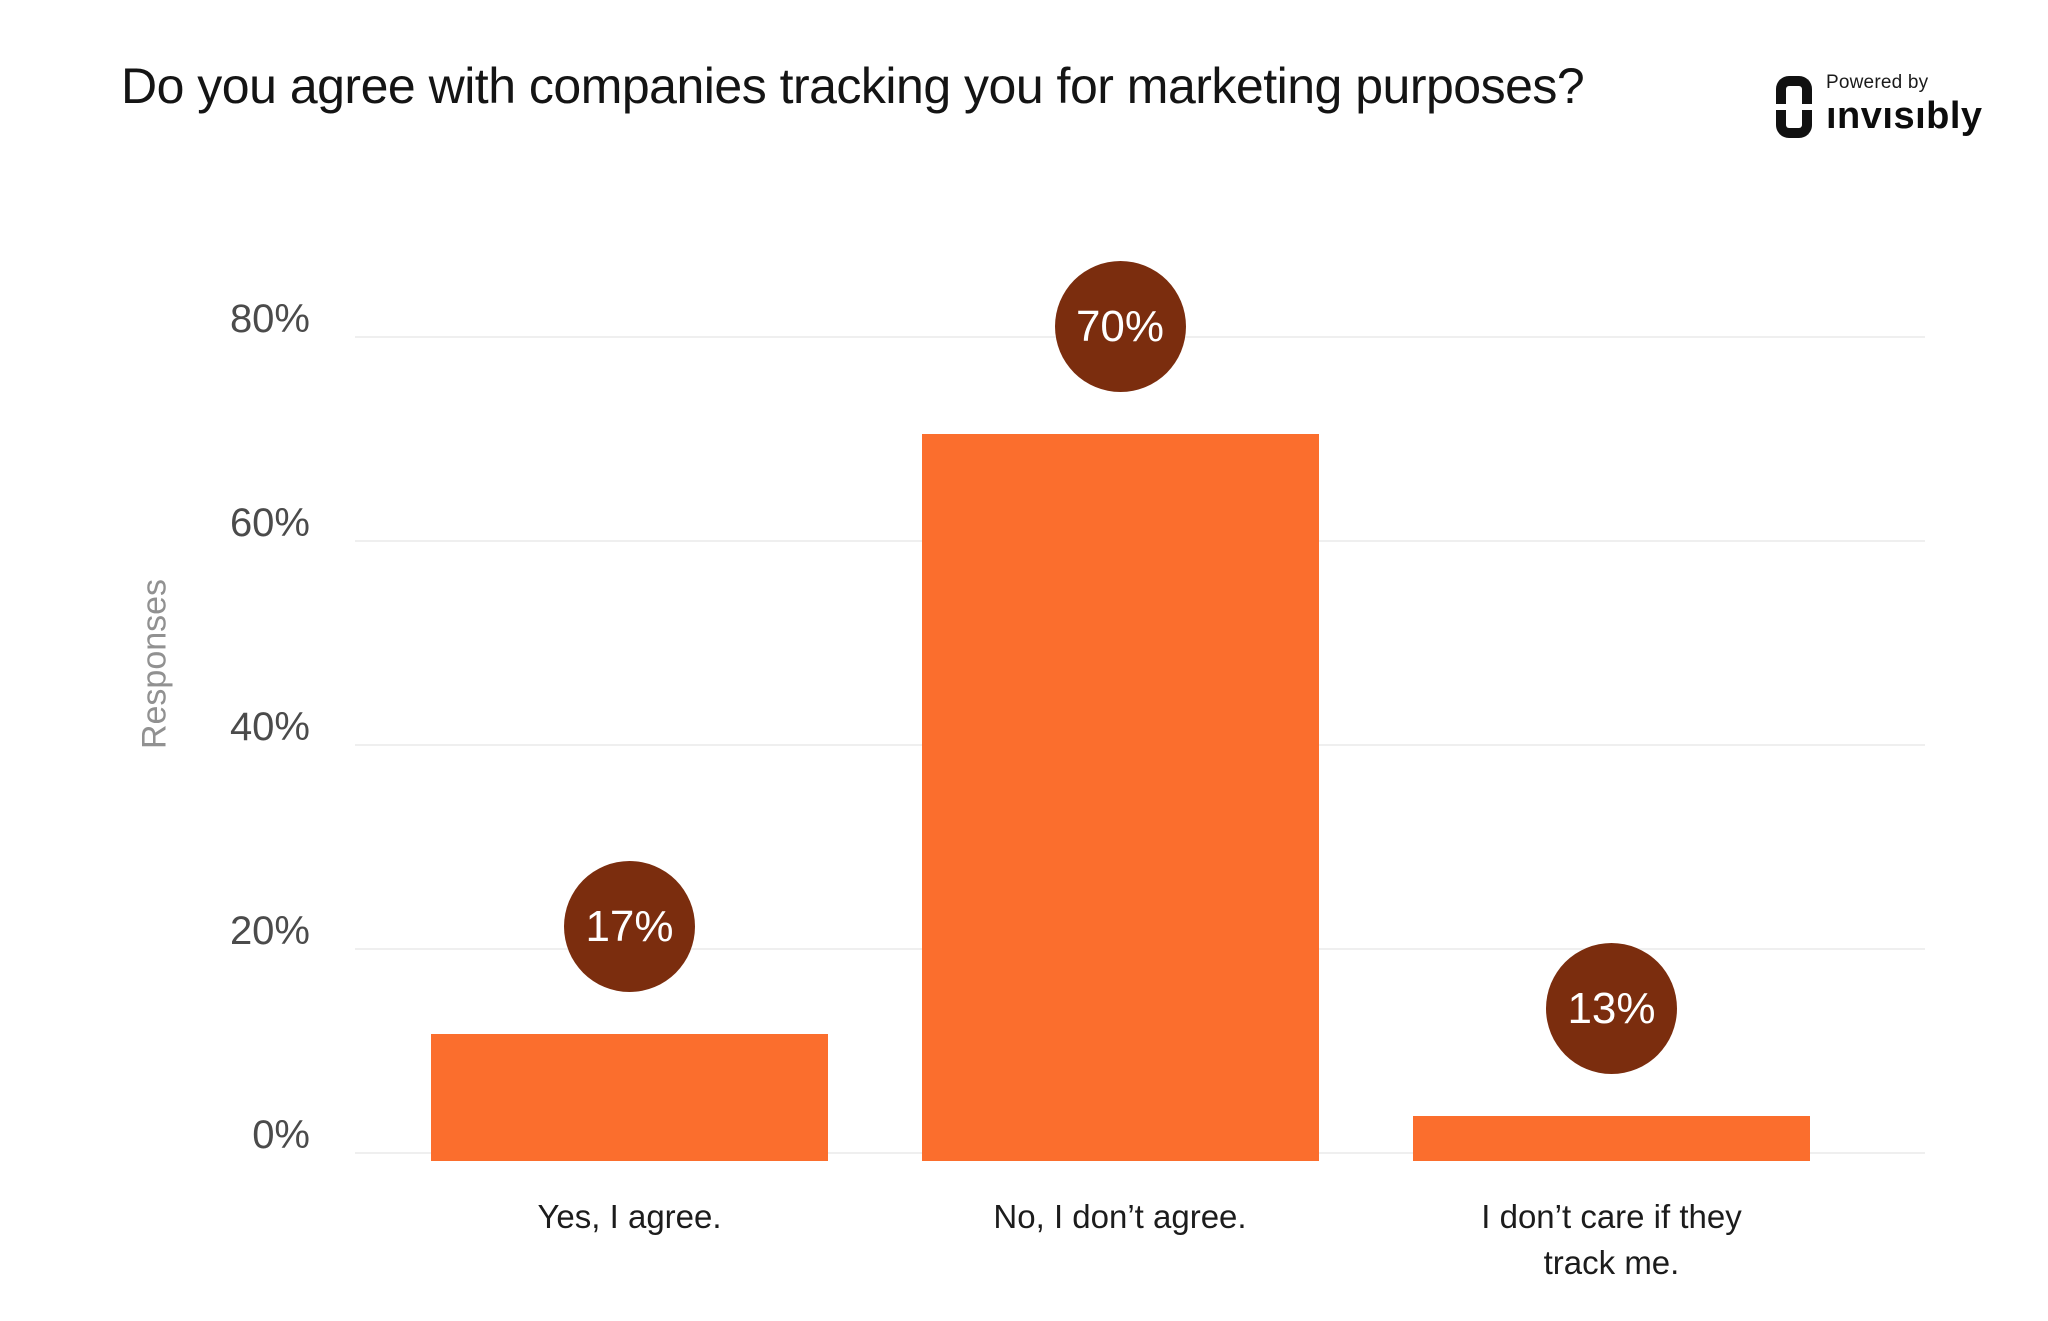 This screenshot has height=1321, width=2048. What do you see at coordinates (1794, 107) in the screenshot?
I see `invisibly-logo-icon` at bounding box center [1794, 107].